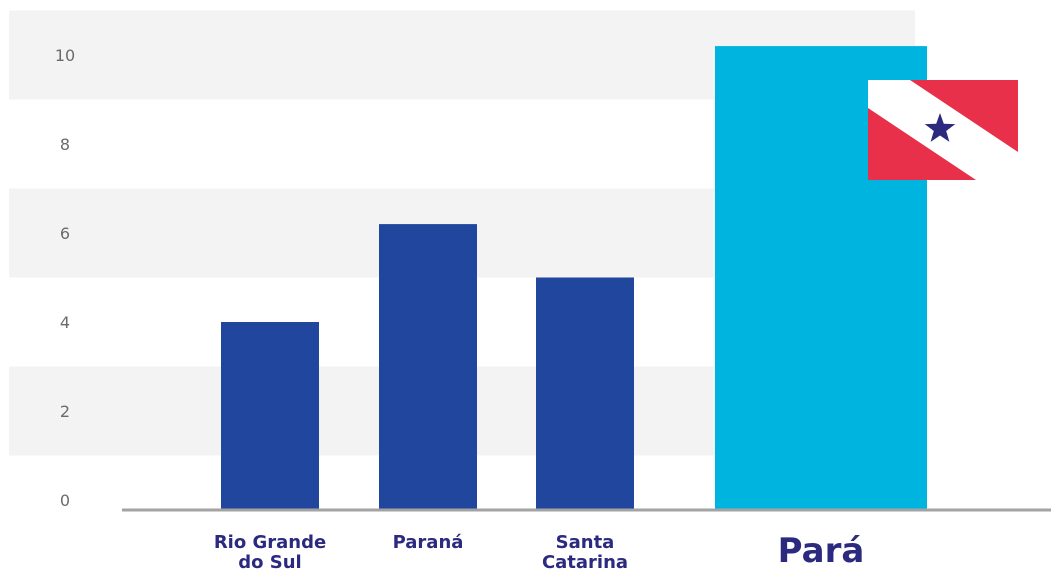 The height and width of the screenshot is (577, 1051). What do you see at coordinates (821, 551) in the screenshot?
I see `x-tick-label: Pará` at bounding box center [821, 551].